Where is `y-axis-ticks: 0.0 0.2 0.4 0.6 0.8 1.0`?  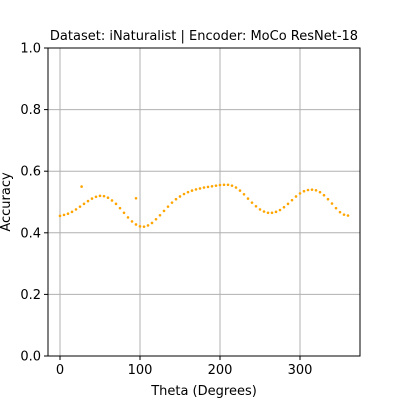
y-axis-ticks: 0.0 0.2 0.4 0.6 0.8 1.0 is located at coordinates (34, 203).